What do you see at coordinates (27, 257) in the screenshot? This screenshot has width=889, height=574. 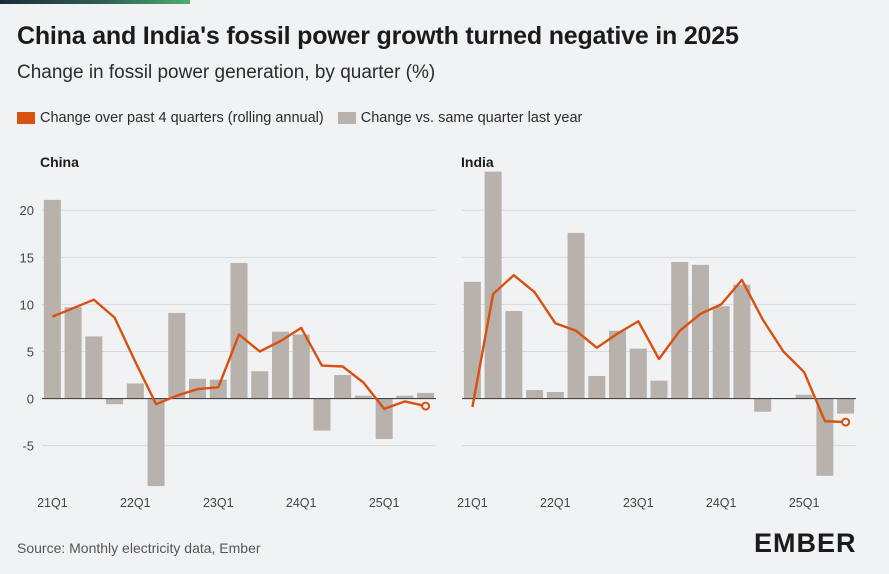 I see `y-tick-label: 15` at bounding box center [27, 257].